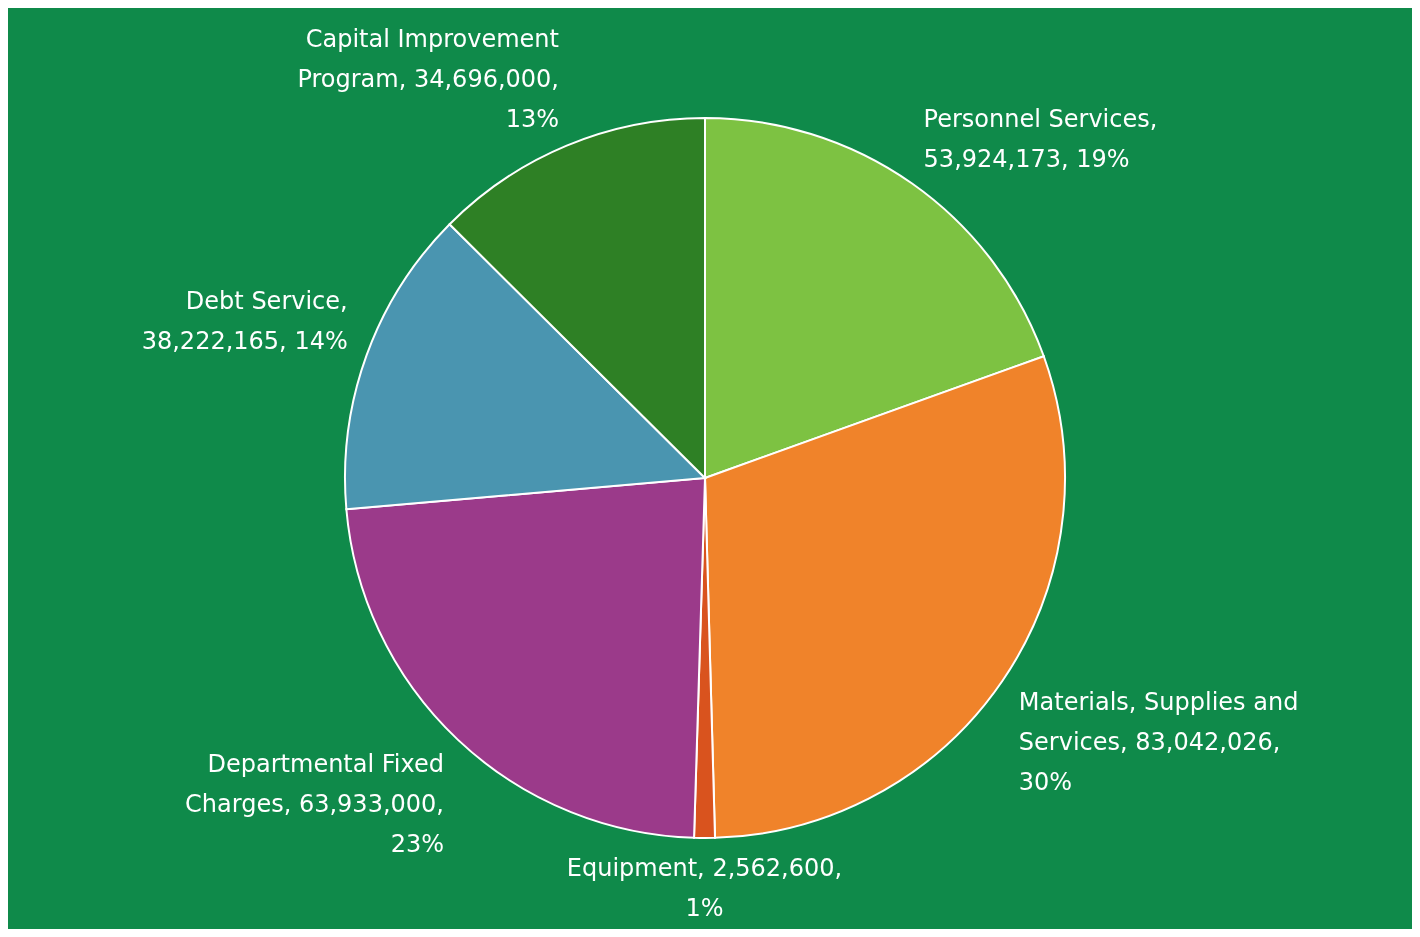 Image resolution: width=1420 pixels, height=937 pixels. What do you see at coordinates (704, 888) in the screenshot?
I see `slice-label: Equipment, 2,562,600, 1%` at bounding box center [704, 888].